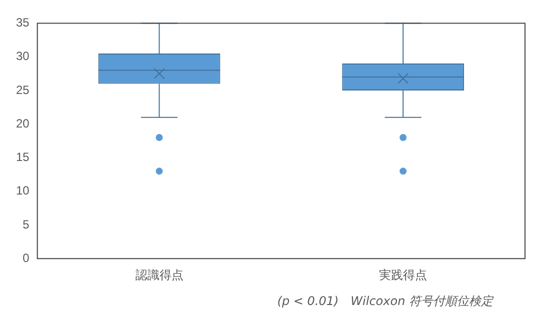 The image size is (541, 325). What do you see at coordinates (23, 123) in the screenshot?
I see `y-tick-label: 20` at bounding box center [23, 123].